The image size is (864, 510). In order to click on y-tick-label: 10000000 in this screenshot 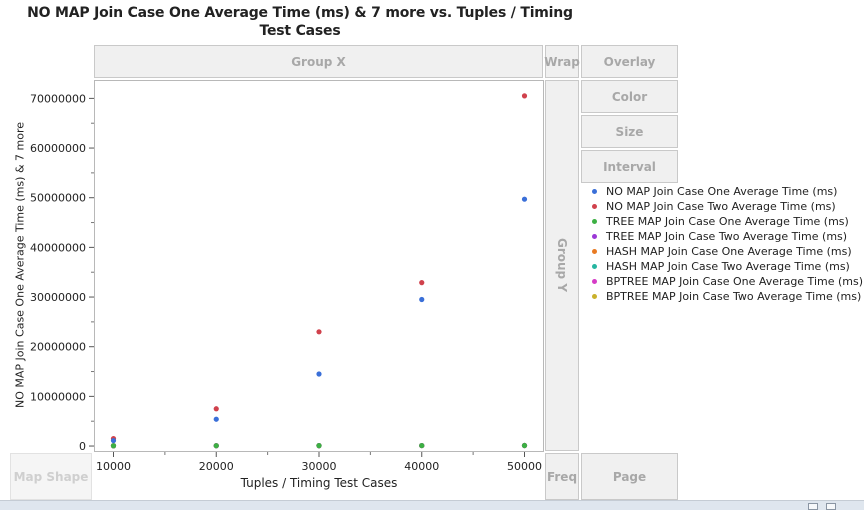, I will do `click(58, 396)`.